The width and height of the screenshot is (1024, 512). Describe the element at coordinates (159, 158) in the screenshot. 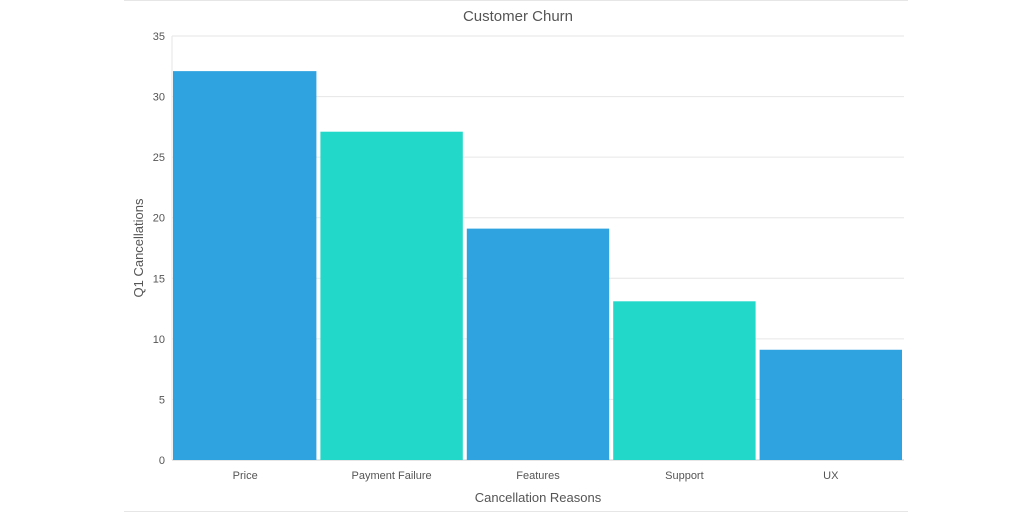

I see `y-tick-label: 25` at that location.